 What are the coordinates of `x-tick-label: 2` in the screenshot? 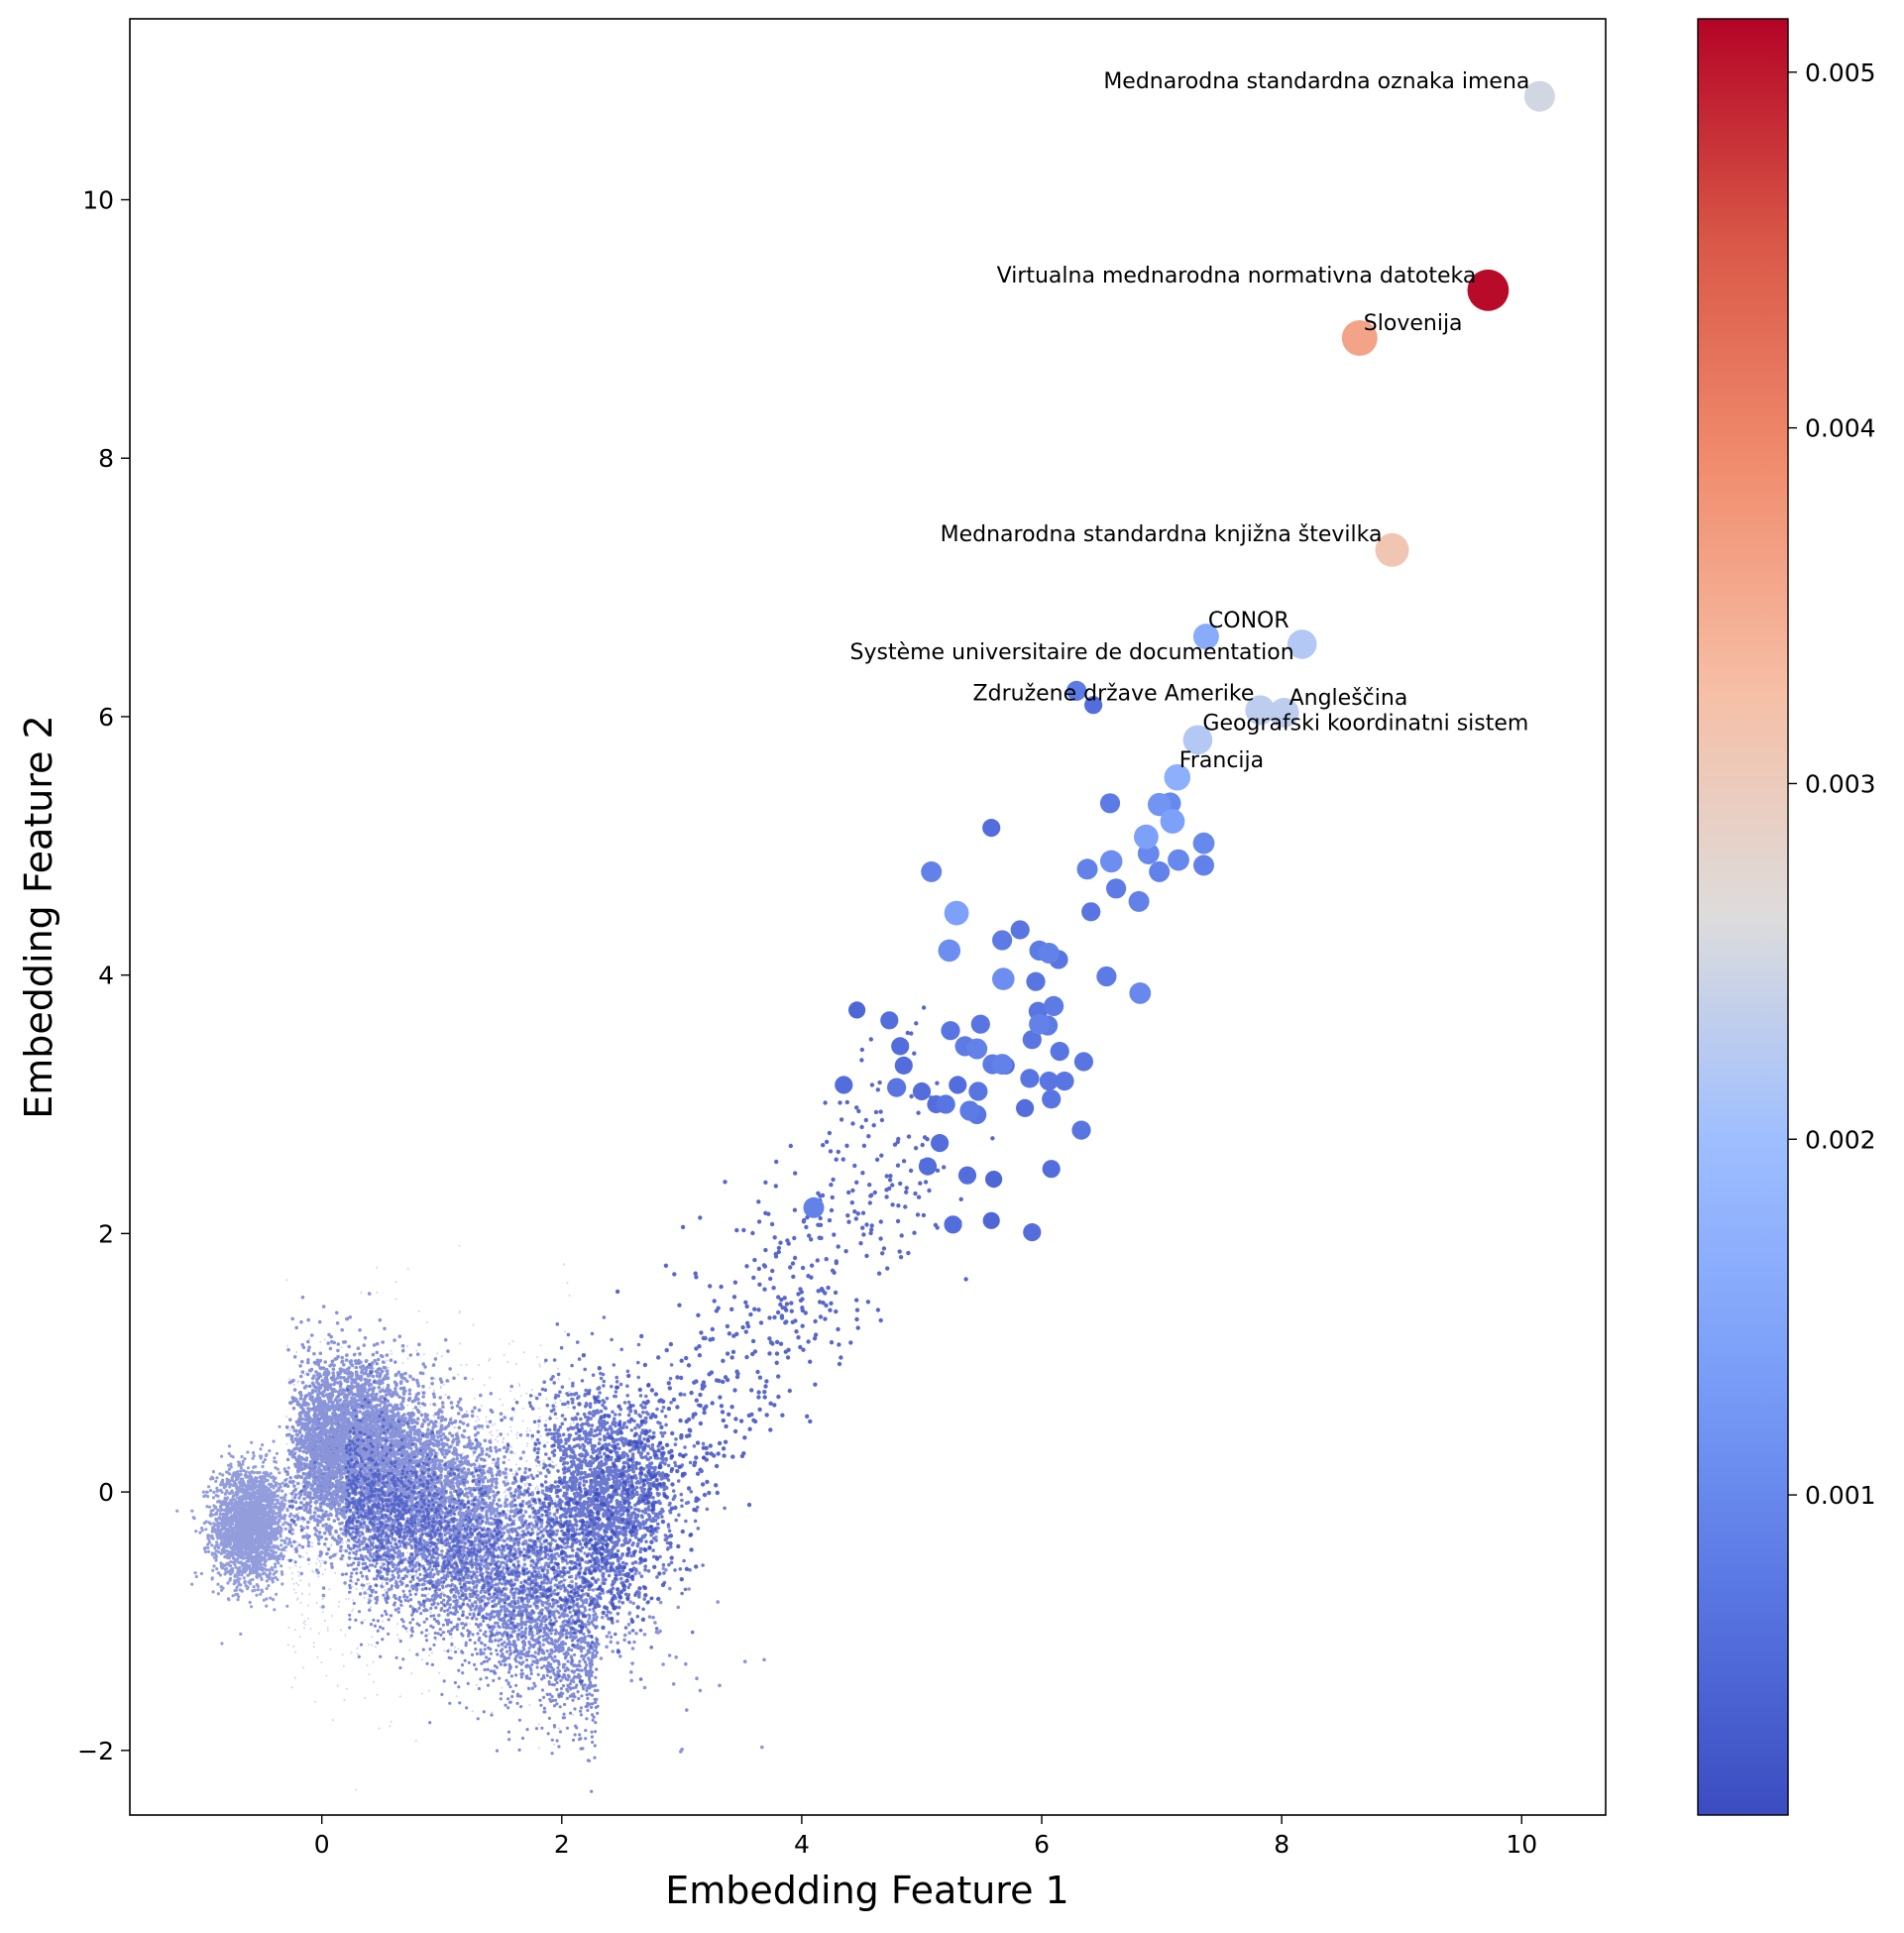 It's located at (562, 1844).